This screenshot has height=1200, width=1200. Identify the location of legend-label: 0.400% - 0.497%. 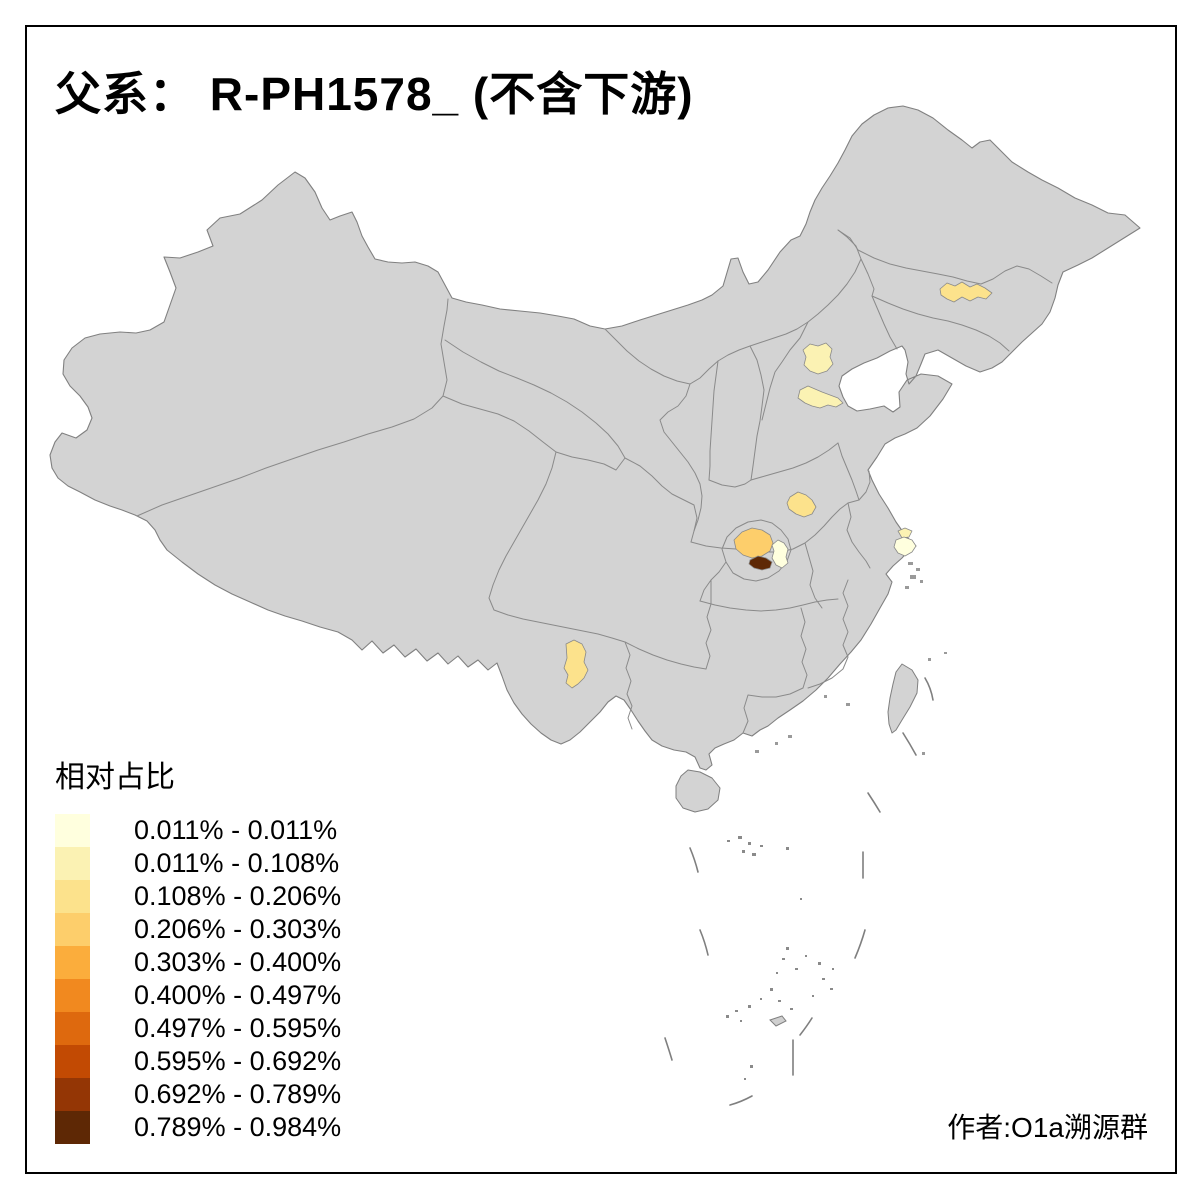
(238, 995).